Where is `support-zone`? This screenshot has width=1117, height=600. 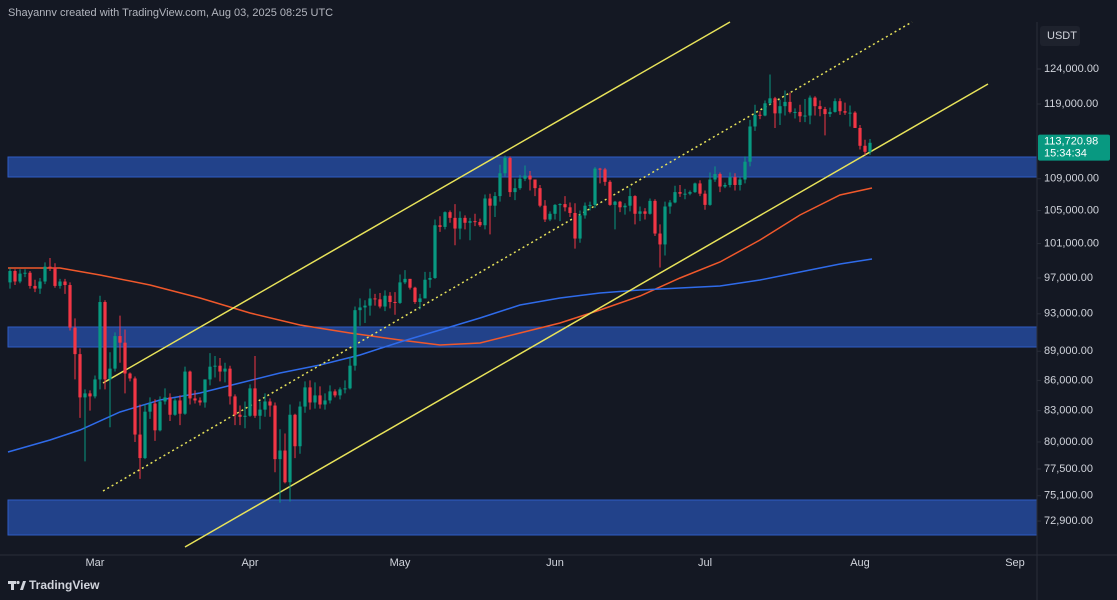
support-zone is located at coordinates (522, 517).